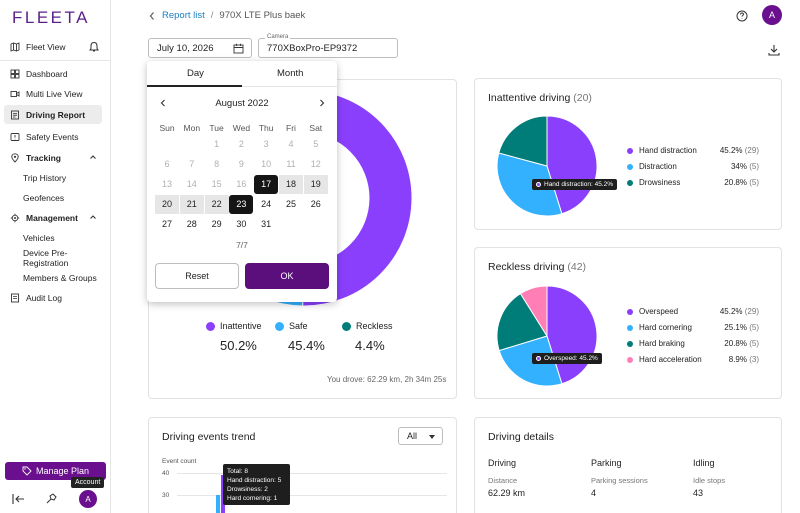 Image resolution: width=800 pixels, height=513 pixels. Describe the element at coordinates (166, 184) in the screenshot. I see `calendar-day: 13` at that location.